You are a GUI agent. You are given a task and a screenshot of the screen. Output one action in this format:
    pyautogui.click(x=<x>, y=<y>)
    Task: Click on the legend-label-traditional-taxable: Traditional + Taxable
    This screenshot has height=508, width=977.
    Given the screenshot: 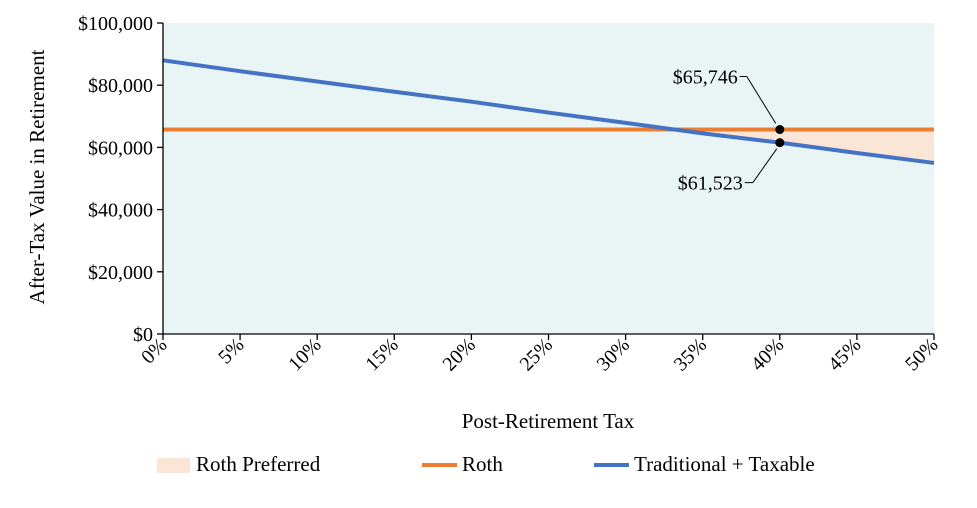 What is the action you would take?
    pyautogui.click(x=724, y=464)
    